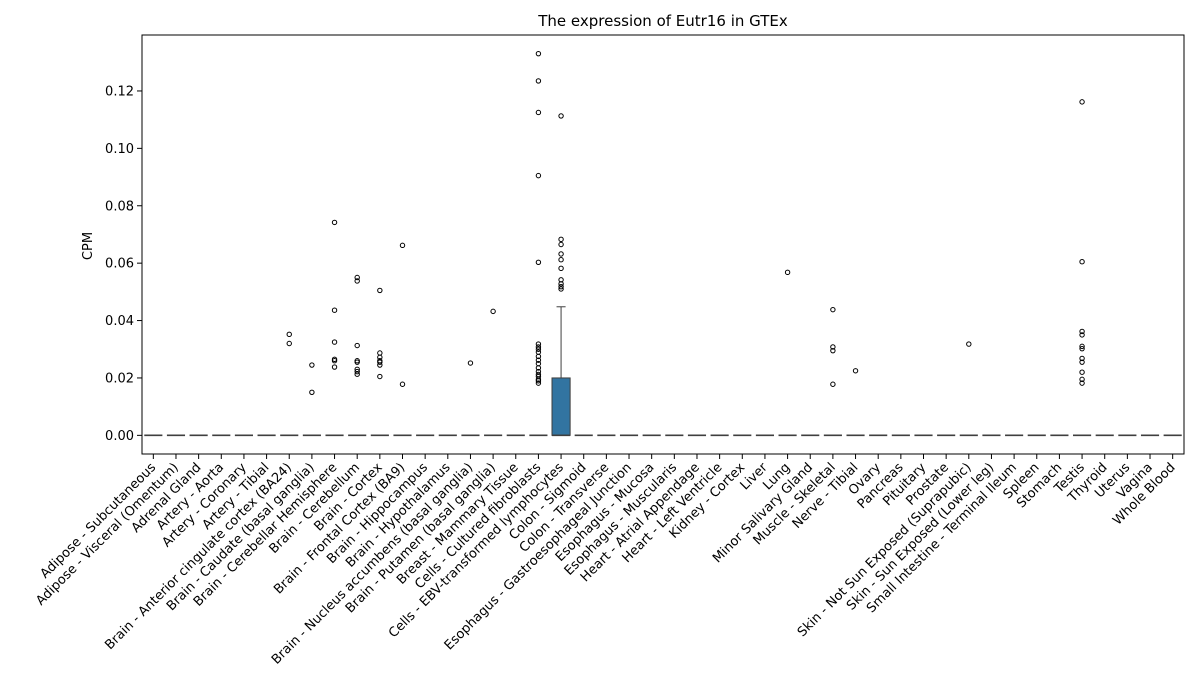  Describe the element at coordinates (88, 246) in the screenshot. I see `y-axis-label: CPM` at that location.